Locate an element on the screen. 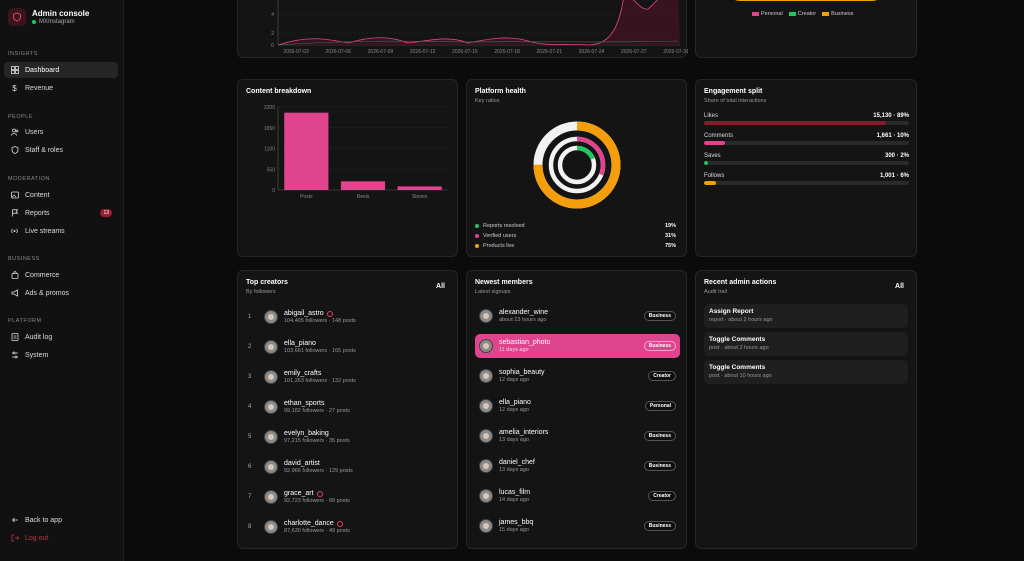 Image resolution: width=1024 pixels, height=561 pixels. view-all-actions-button: All is located at coordinates (899, 286).